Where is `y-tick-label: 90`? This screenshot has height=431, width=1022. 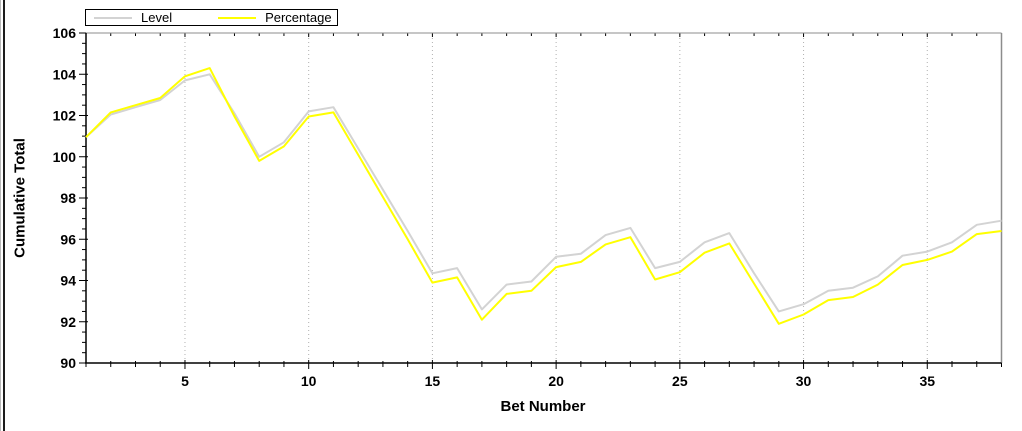 y-tick-label: 90 is located at coordinates (68, 363).